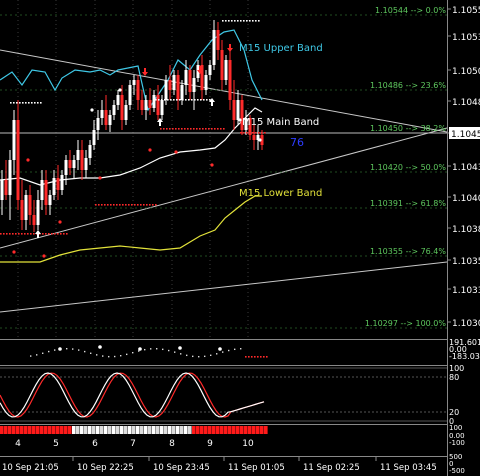 Image resolution: width=480 pixels, height=476 pixels. I want to click on trendline-bottom, so click(224, 287).